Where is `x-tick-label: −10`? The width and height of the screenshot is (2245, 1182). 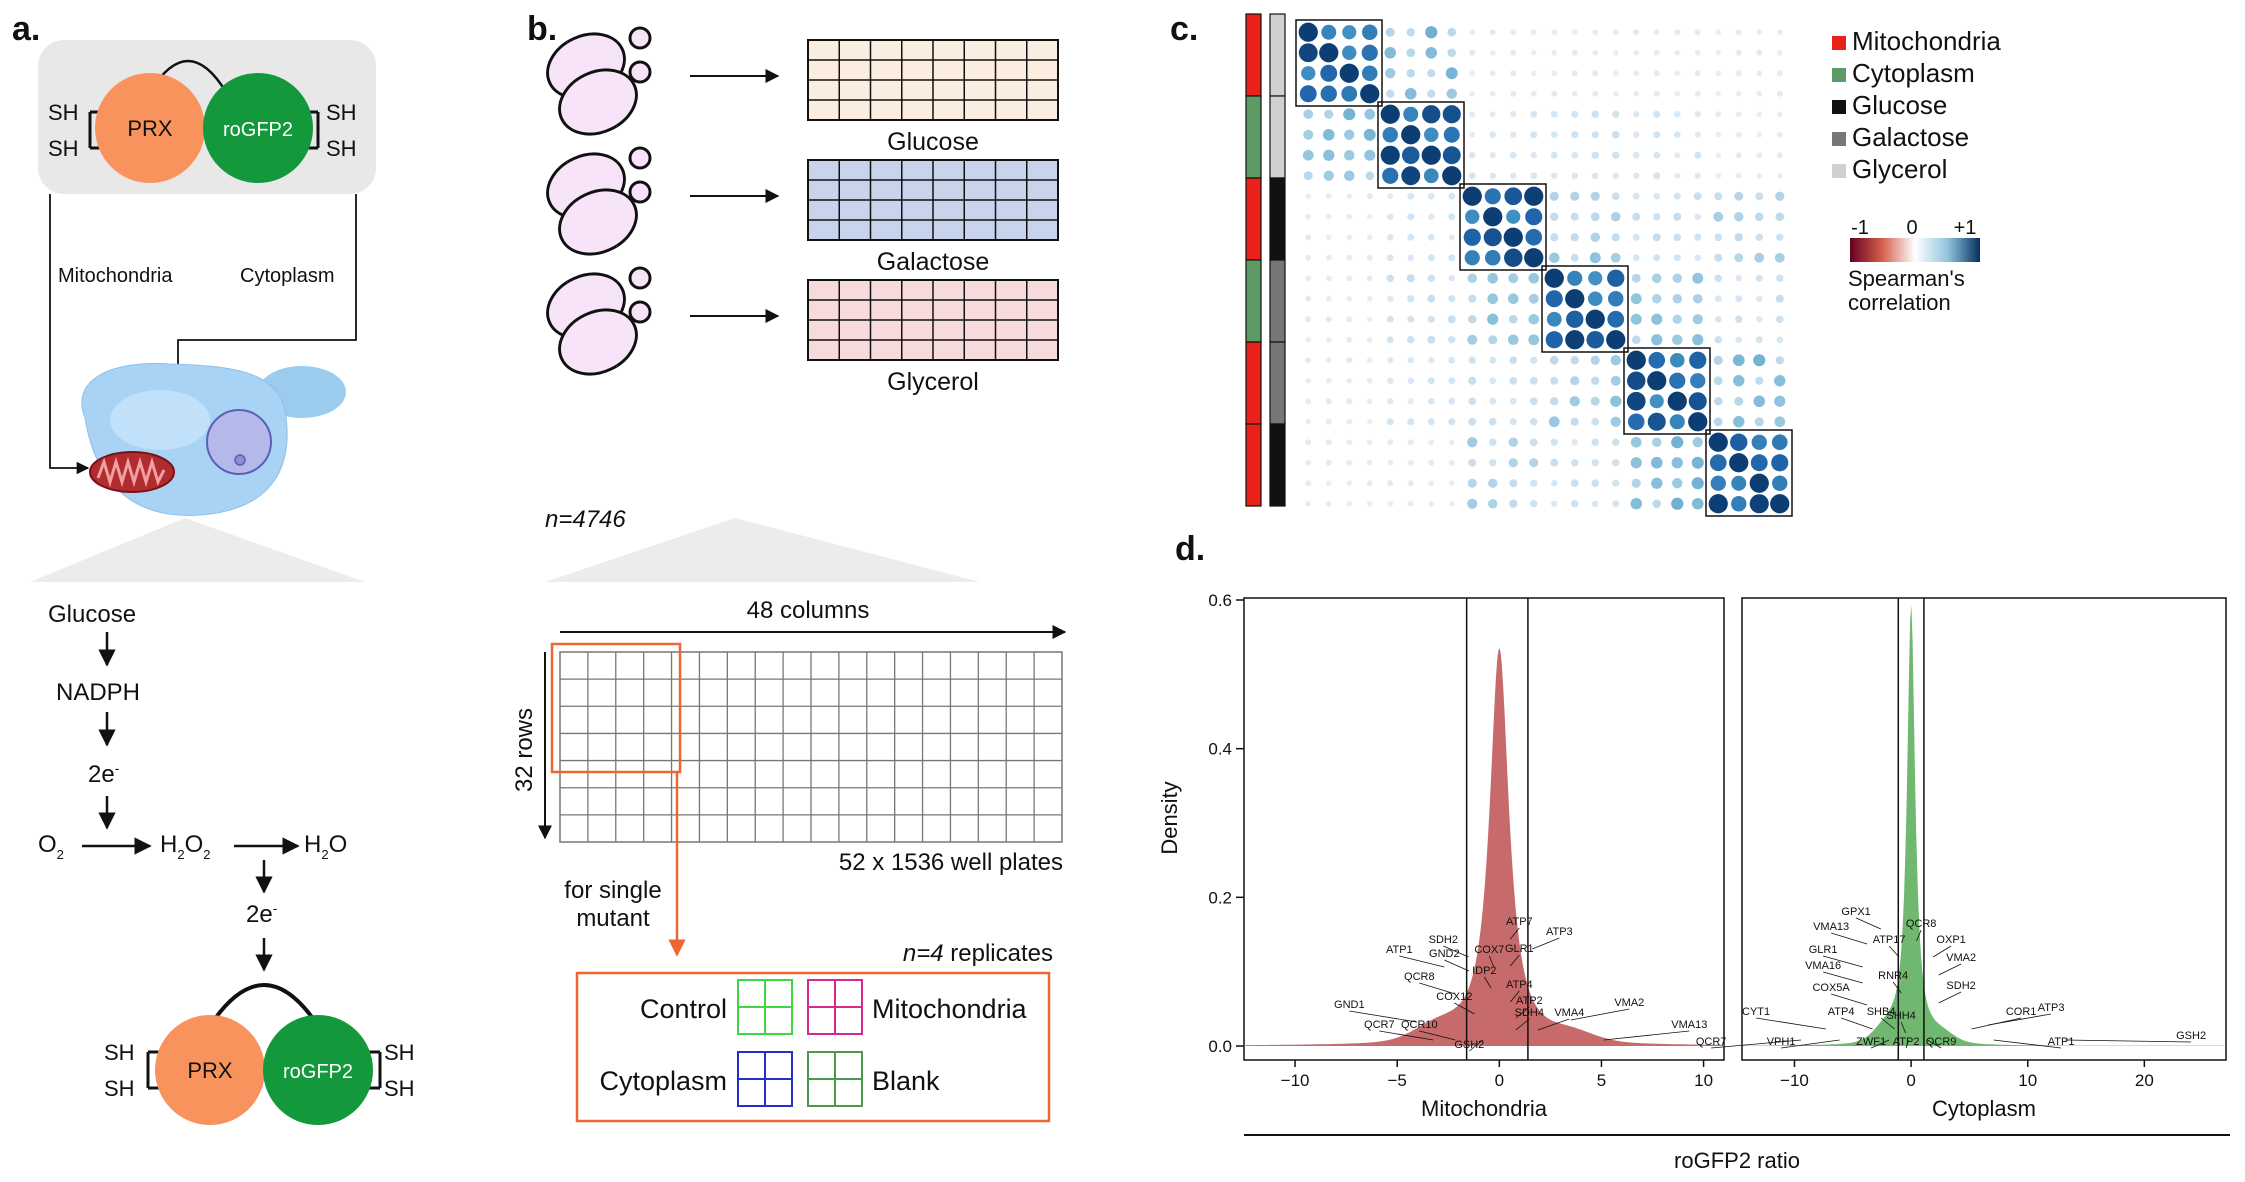
x-tick-label: −10 is located at coordinates (1794, 1080).